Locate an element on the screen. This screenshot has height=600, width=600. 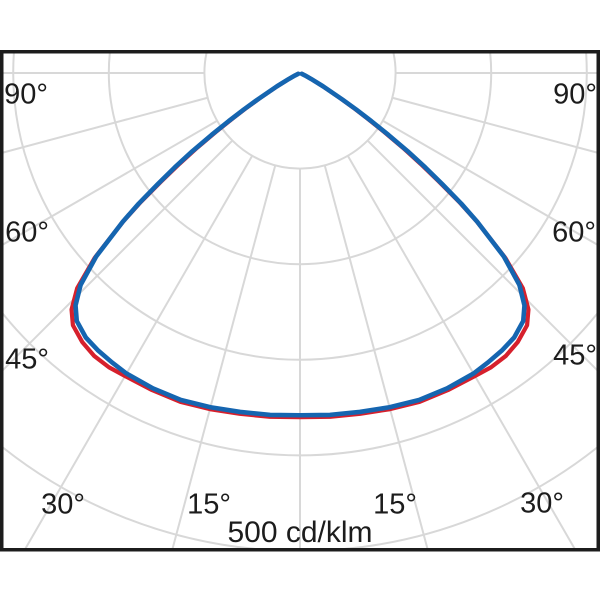
angle-label-left-60: 60° is located at coordinates (27, 232).